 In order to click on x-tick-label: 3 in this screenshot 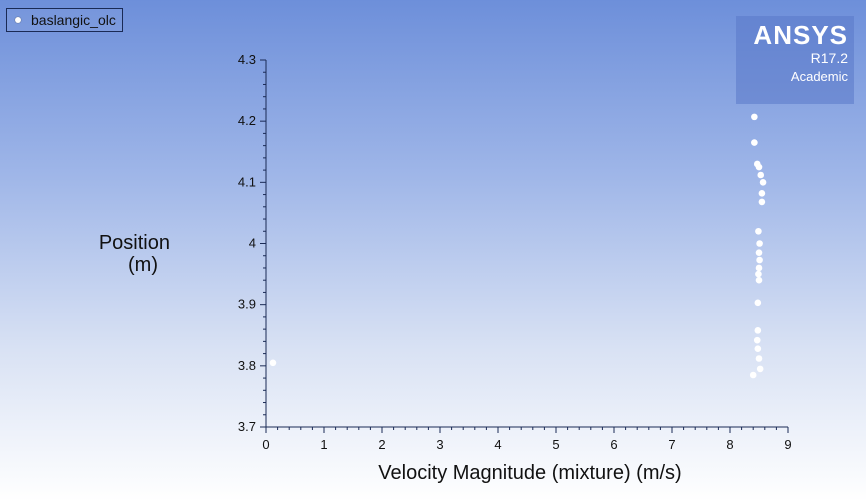, I will do `click(439, 444)`.